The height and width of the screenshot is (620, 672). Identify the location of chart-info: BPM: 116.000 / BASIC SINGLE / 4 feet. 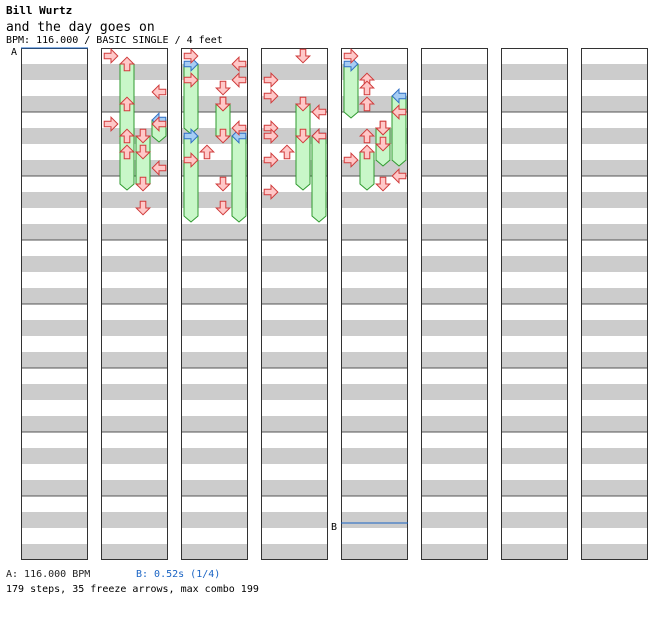
(114, 40).